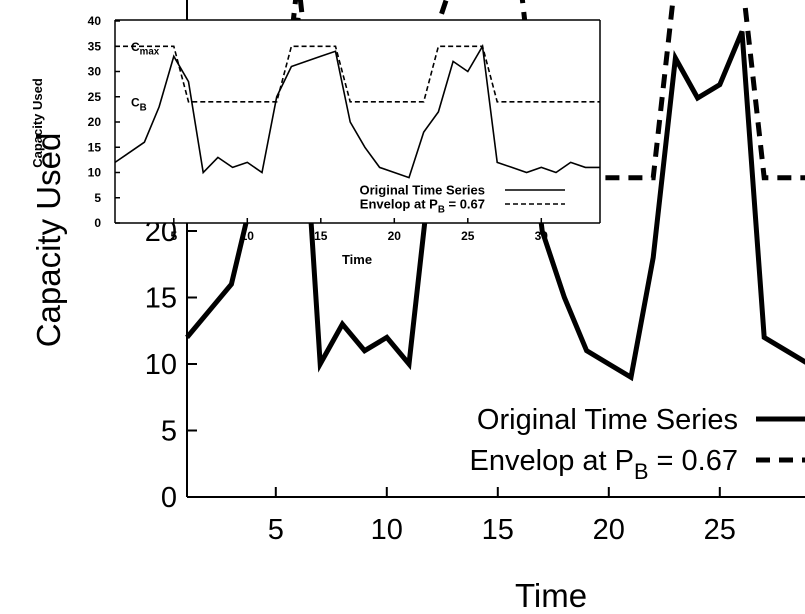 This screenshot has width=805, height=614. What do you see at coordinates (542, 236) in the screenshot?
I see `x-tick-label: 30` at bounding box center [542, 236].